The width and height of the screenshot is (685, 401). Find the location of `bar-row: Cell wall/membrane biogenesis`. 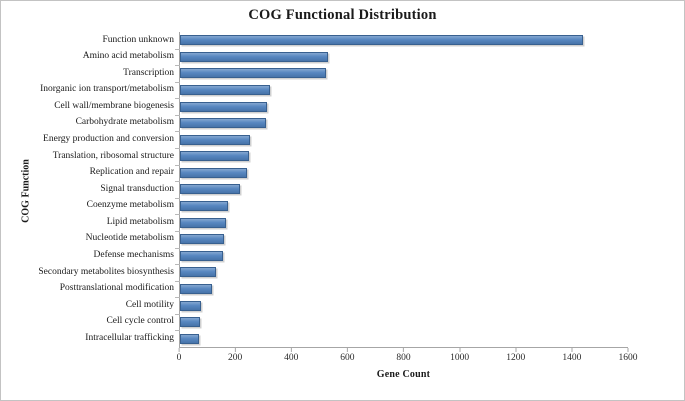

bar-row: Cell wall/membrane biogenesis is located at coordinates (341, 107).